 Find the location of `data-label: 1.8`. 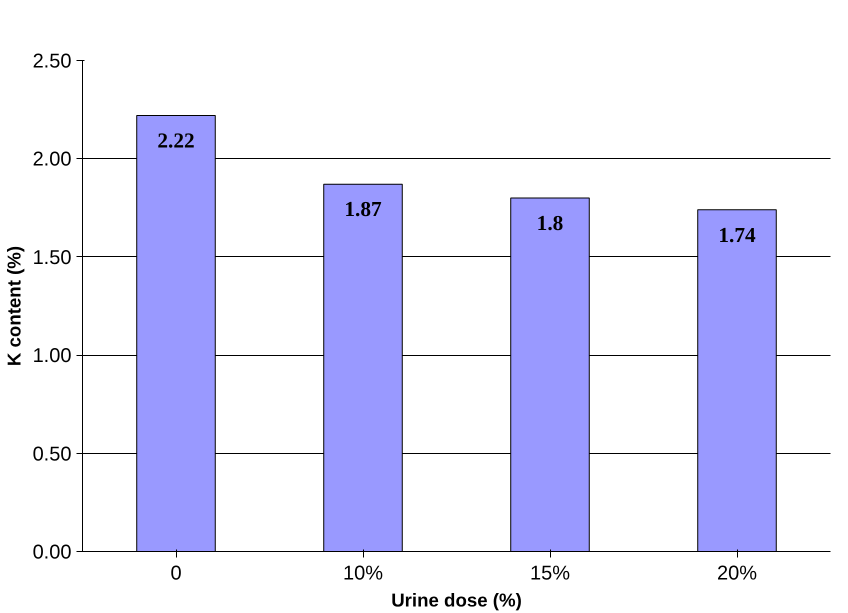

data-label: 1.8 is located at coordinates (550, 222).